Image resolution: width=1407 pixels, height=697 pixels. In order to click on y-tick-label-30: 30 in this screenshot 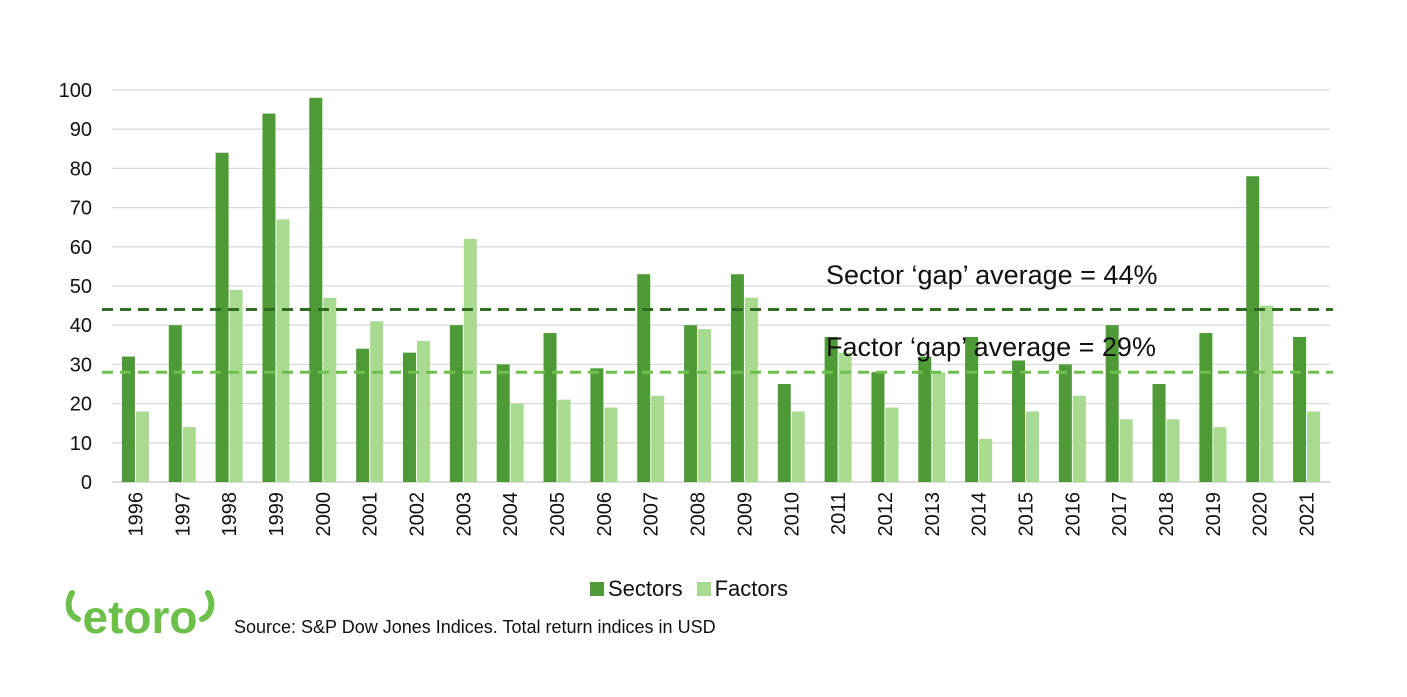, I will do `click(81, 365)`.